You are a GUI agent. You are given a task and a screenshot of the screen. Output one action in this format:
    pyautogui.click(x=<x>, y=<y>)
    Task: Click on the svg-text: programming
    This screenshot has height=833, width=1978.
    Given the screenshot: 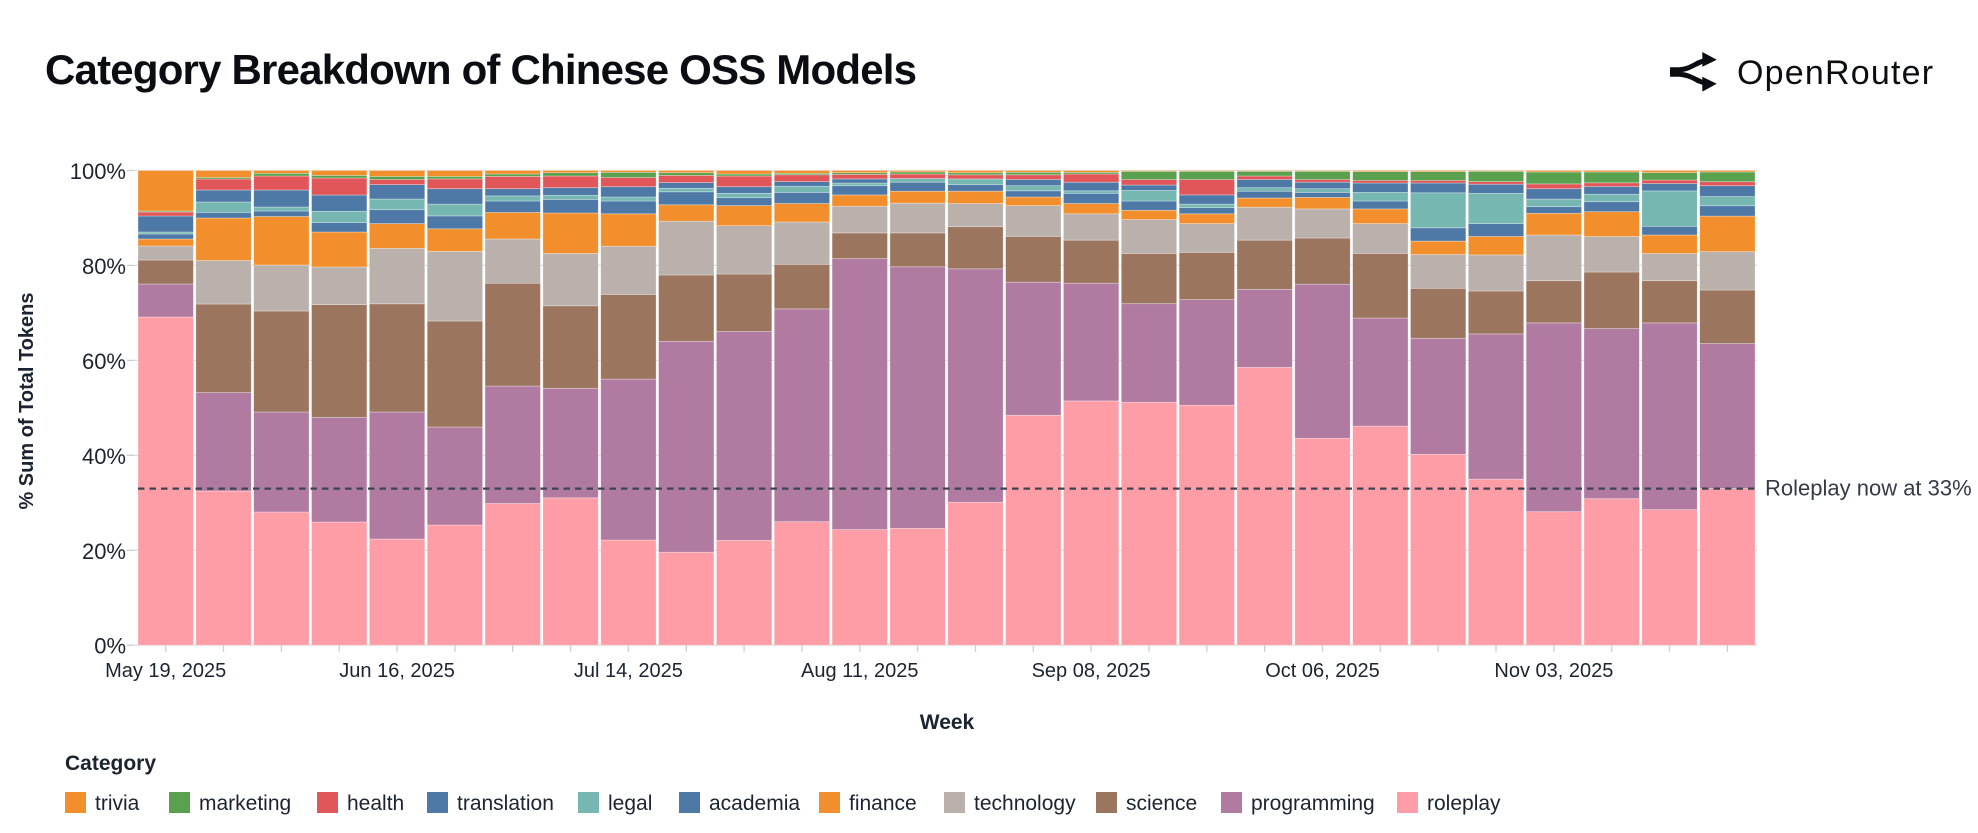 What is the action you would take?
    pyautogui.click(x=1313, y=803)
    